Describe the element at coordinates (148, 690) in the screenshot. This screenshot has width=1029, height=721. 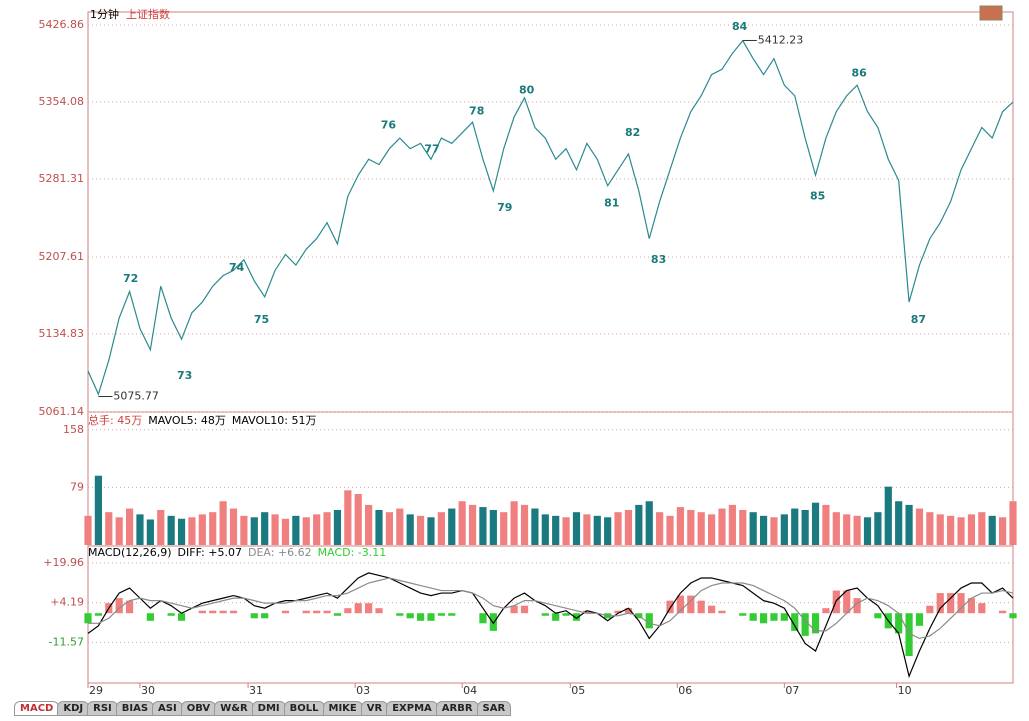
I see `x-tick-label: 30` at that location.